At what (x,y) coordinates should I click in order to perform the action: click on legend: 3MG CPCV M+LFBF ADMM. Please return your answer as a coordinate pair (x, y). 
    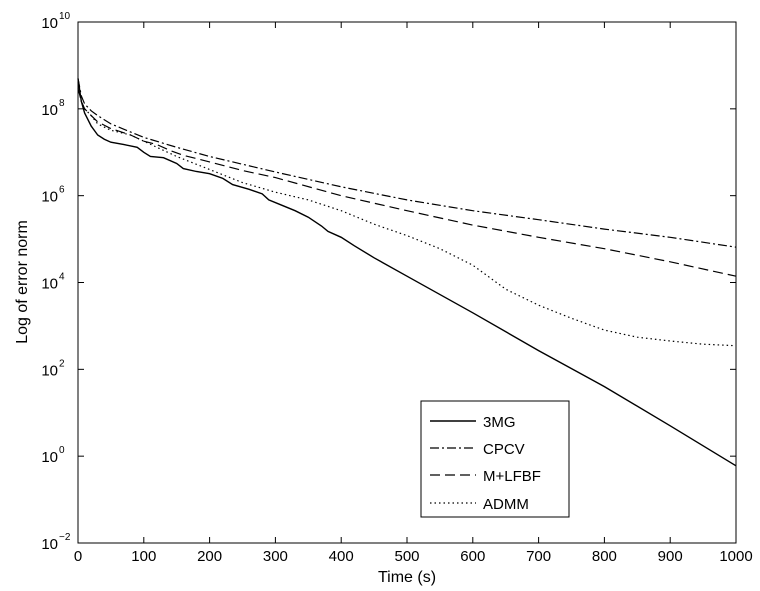
    Looking at the image, I should click on (495, 459).